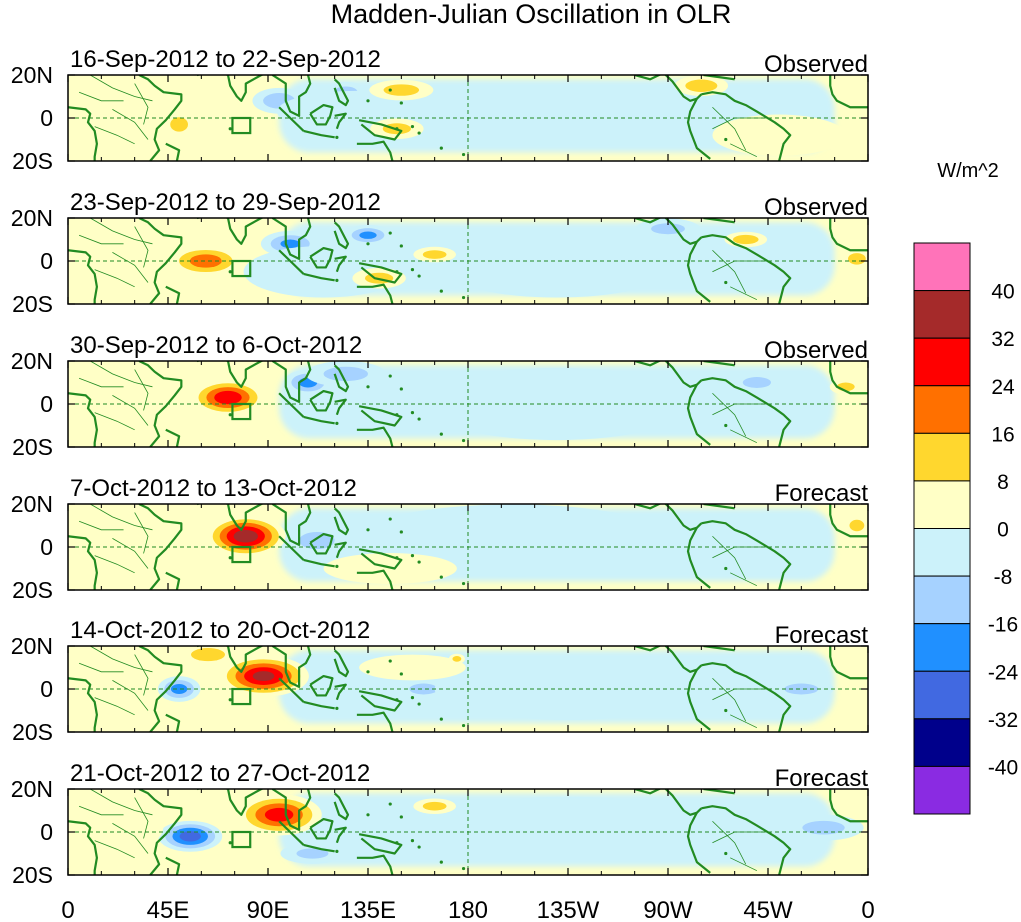  What do you see at coordinates (1003, 482) in the screenshot?
I see `colorbar-tick-label: 8` at bounding box center [1003, 482].